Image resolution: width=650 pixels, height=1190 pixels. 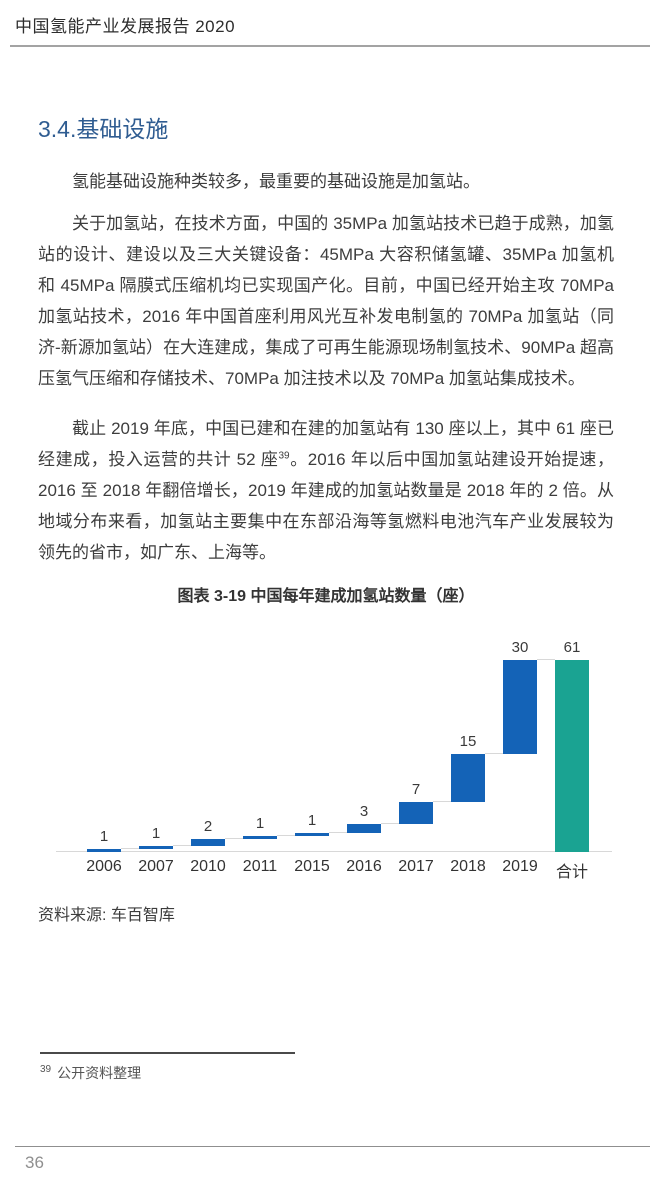 What do you see at coordinates (364, 866) in the screenshot?
I see `chart-x-label: 2016` at bounding box center [364, 866].